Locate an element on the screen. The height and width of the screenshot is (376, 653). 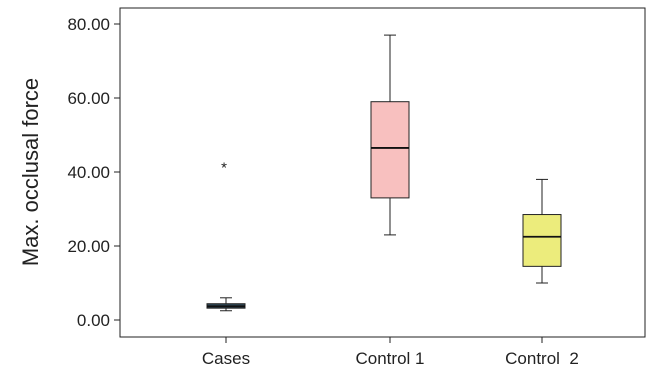
x-axis: Cases Control 1 Control 2 is located at coordinates (390, 352).